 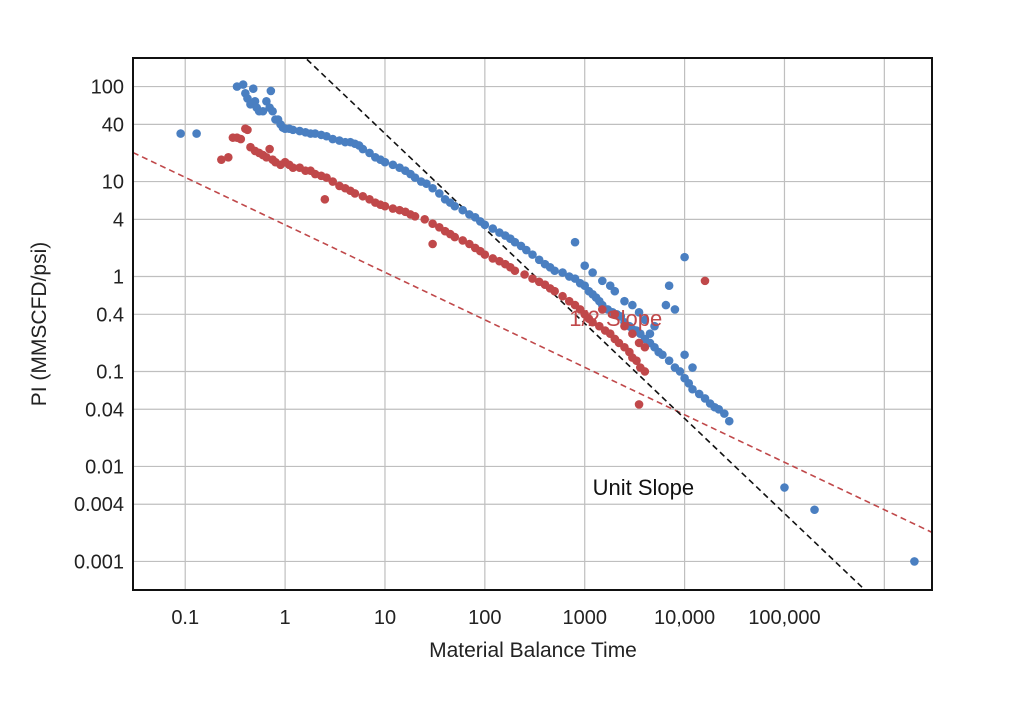 What do you see at coordinates (110, 315) in the screenshot?
I see `y-tick-label: 0.4` at bounding box center [110, 315].